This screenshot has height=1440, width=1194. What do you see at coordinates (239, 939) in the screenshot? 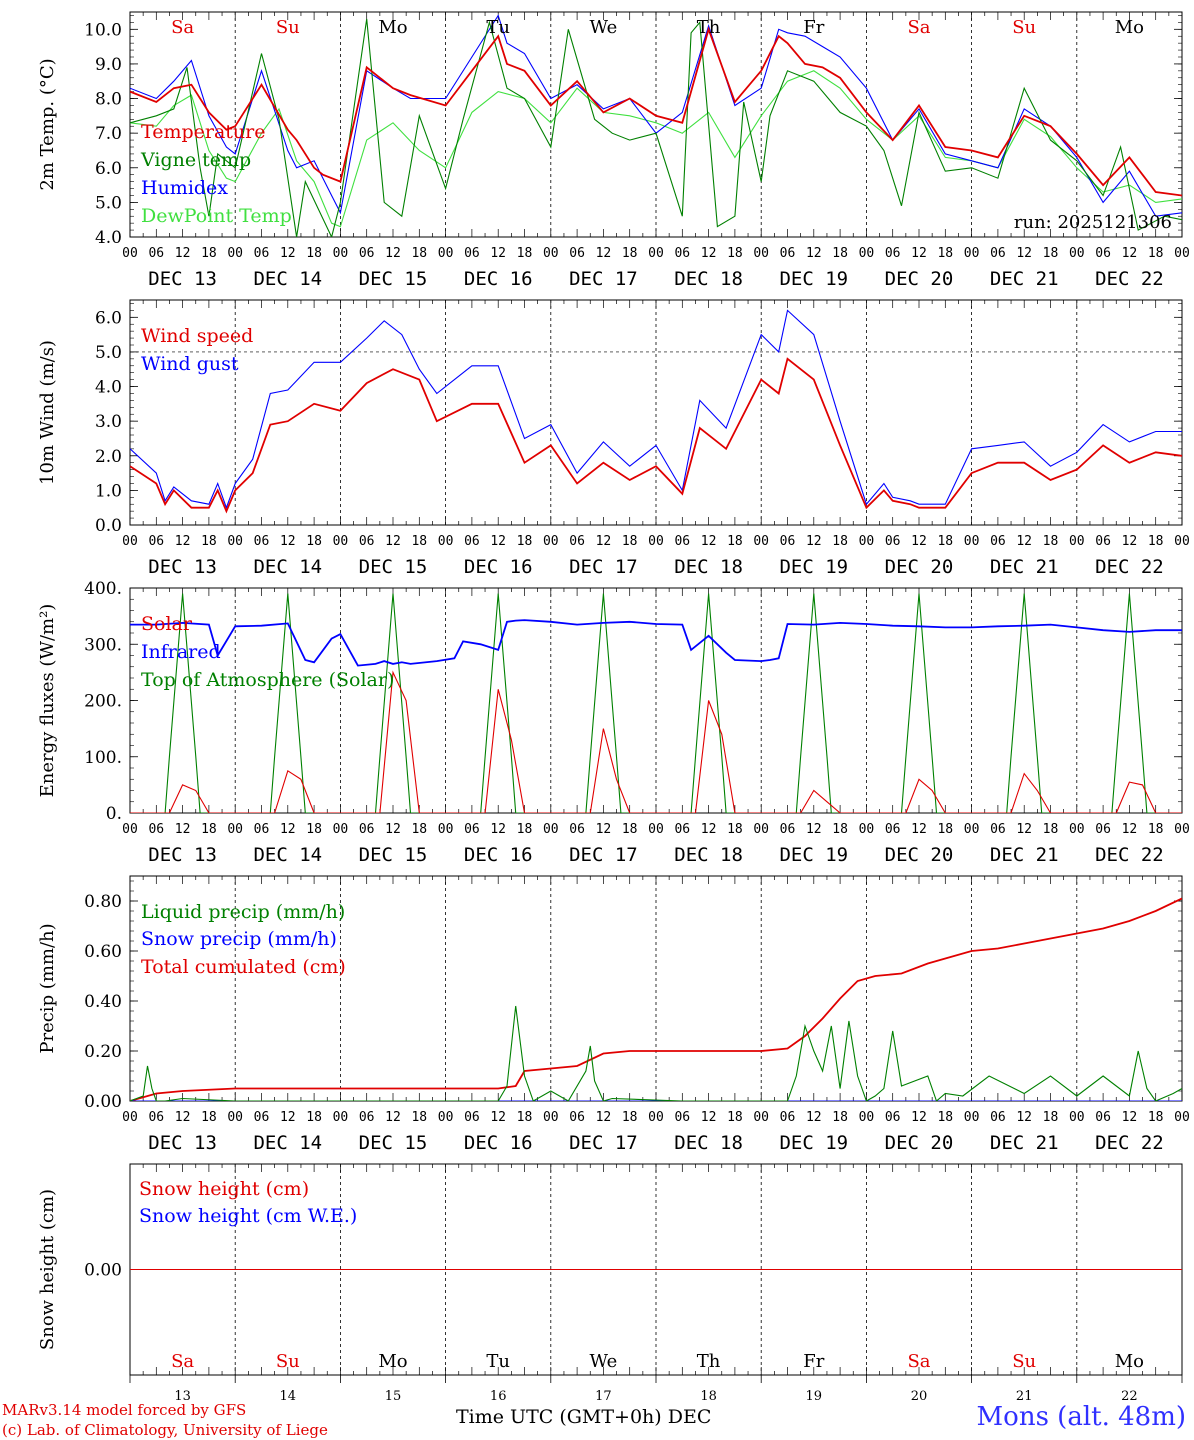
I see `legend-entry: Snow precip (mm/h)` at bounding box center [239, 939].